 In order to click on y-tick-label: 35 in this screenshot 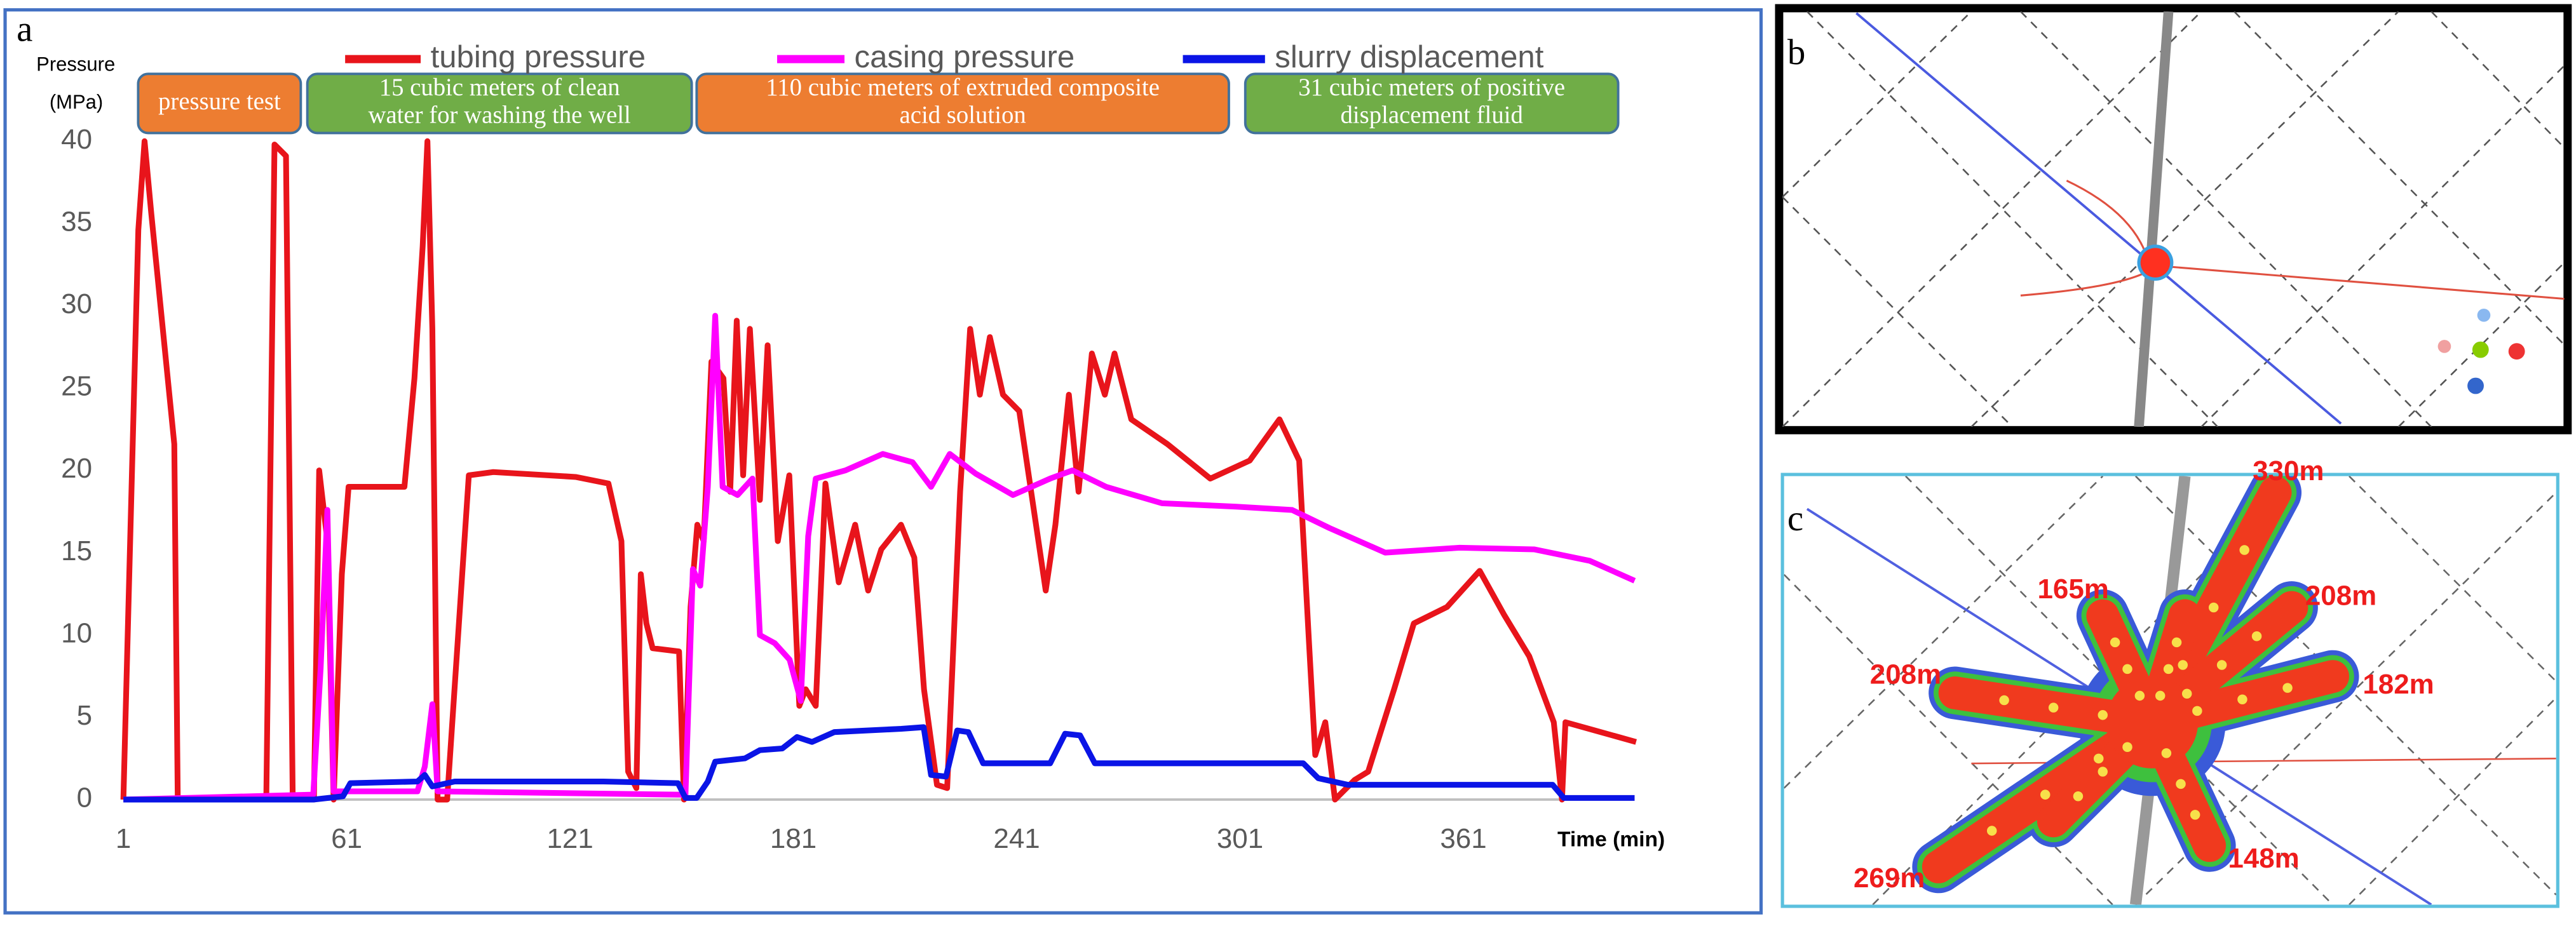, I will do `click(76, 222)`.